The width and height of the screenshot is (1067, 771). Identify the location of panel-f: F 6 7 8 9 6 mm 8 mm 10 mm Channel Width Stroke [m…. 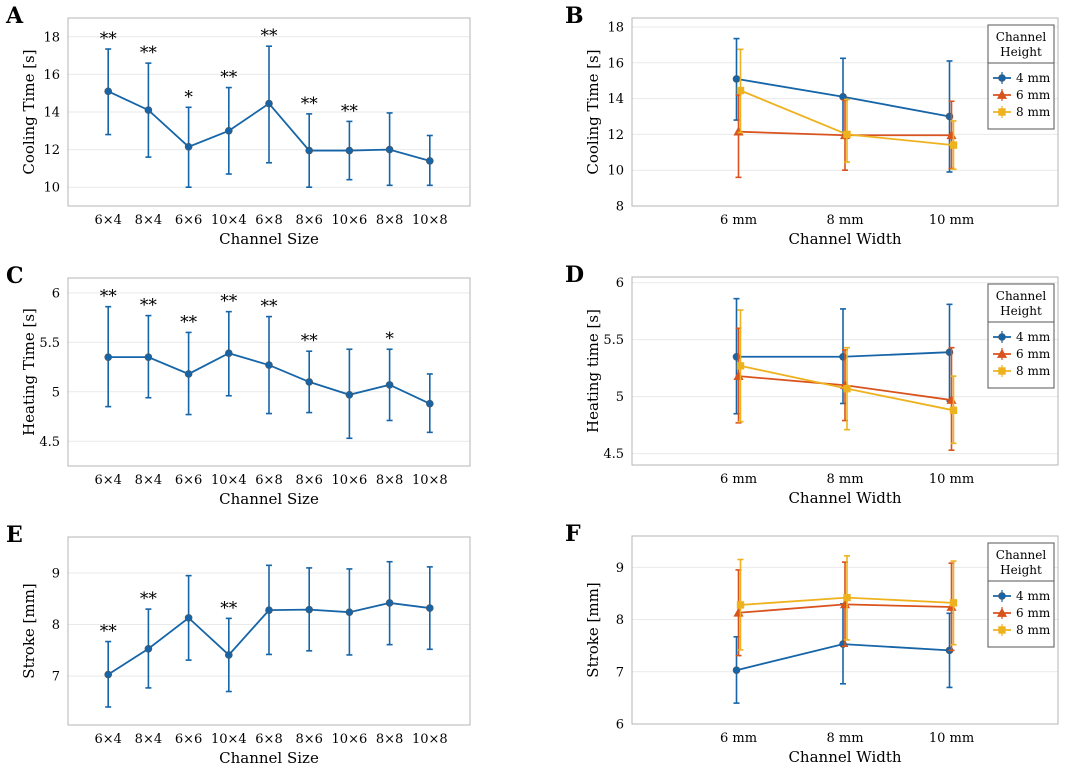
(812, 643).